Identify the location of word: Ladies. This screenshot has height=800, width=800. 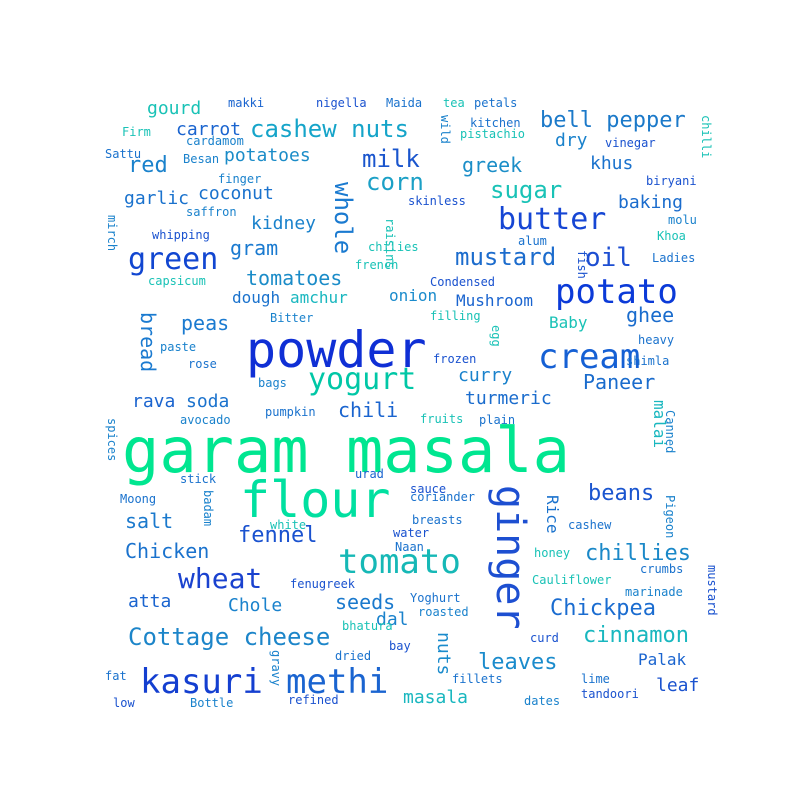
(674, 258).